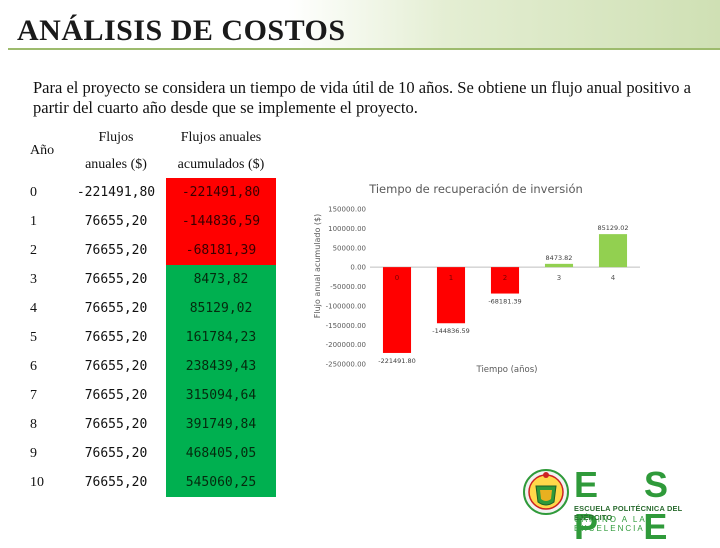 The width and height of the screenshot is (720, 548). What do you see at coordinates (546, 492) in the screenshot?
I see `university-seal-icon` at bounding box center [546, 492].